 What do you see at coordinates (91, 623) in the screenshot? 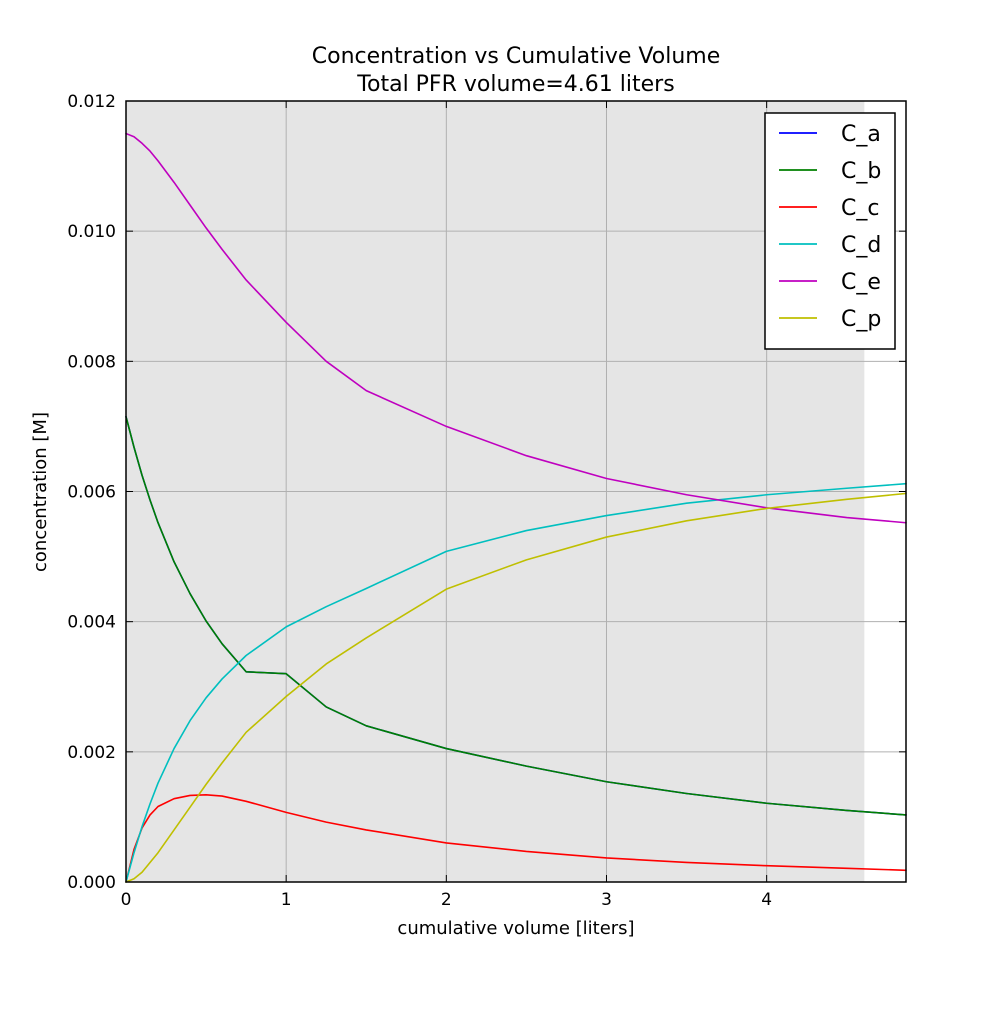
I see `y-tick-label: 0.004` at bounding box center [91, 623].